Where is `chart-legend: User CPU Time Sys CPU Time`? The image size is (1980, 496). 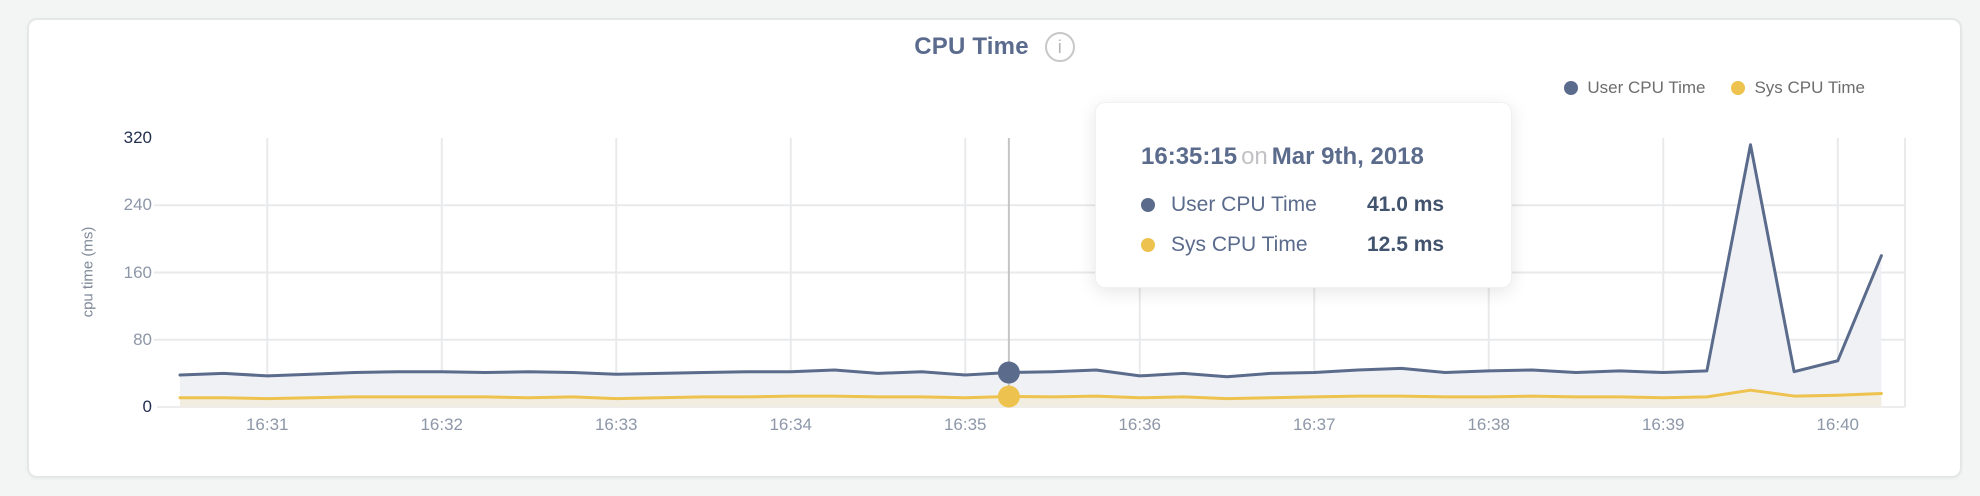 chart-legend: User CPU Time Sys CPU Time is located at coordinates (1714, 88).